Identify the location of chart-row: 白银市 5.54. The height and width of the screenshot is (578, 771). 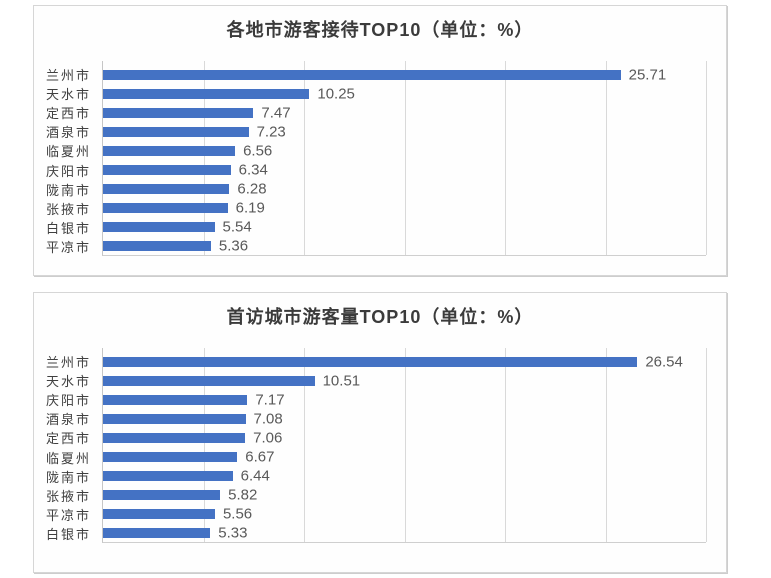
(376, 227).